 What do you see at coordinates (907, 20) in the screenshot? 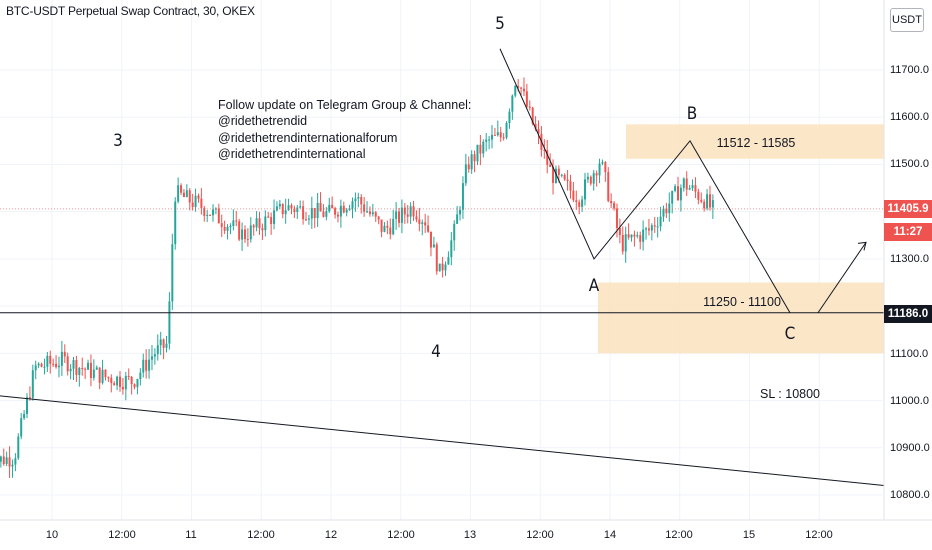
I see `currency-selector-button: USDT` at bounding box center [907, 20].